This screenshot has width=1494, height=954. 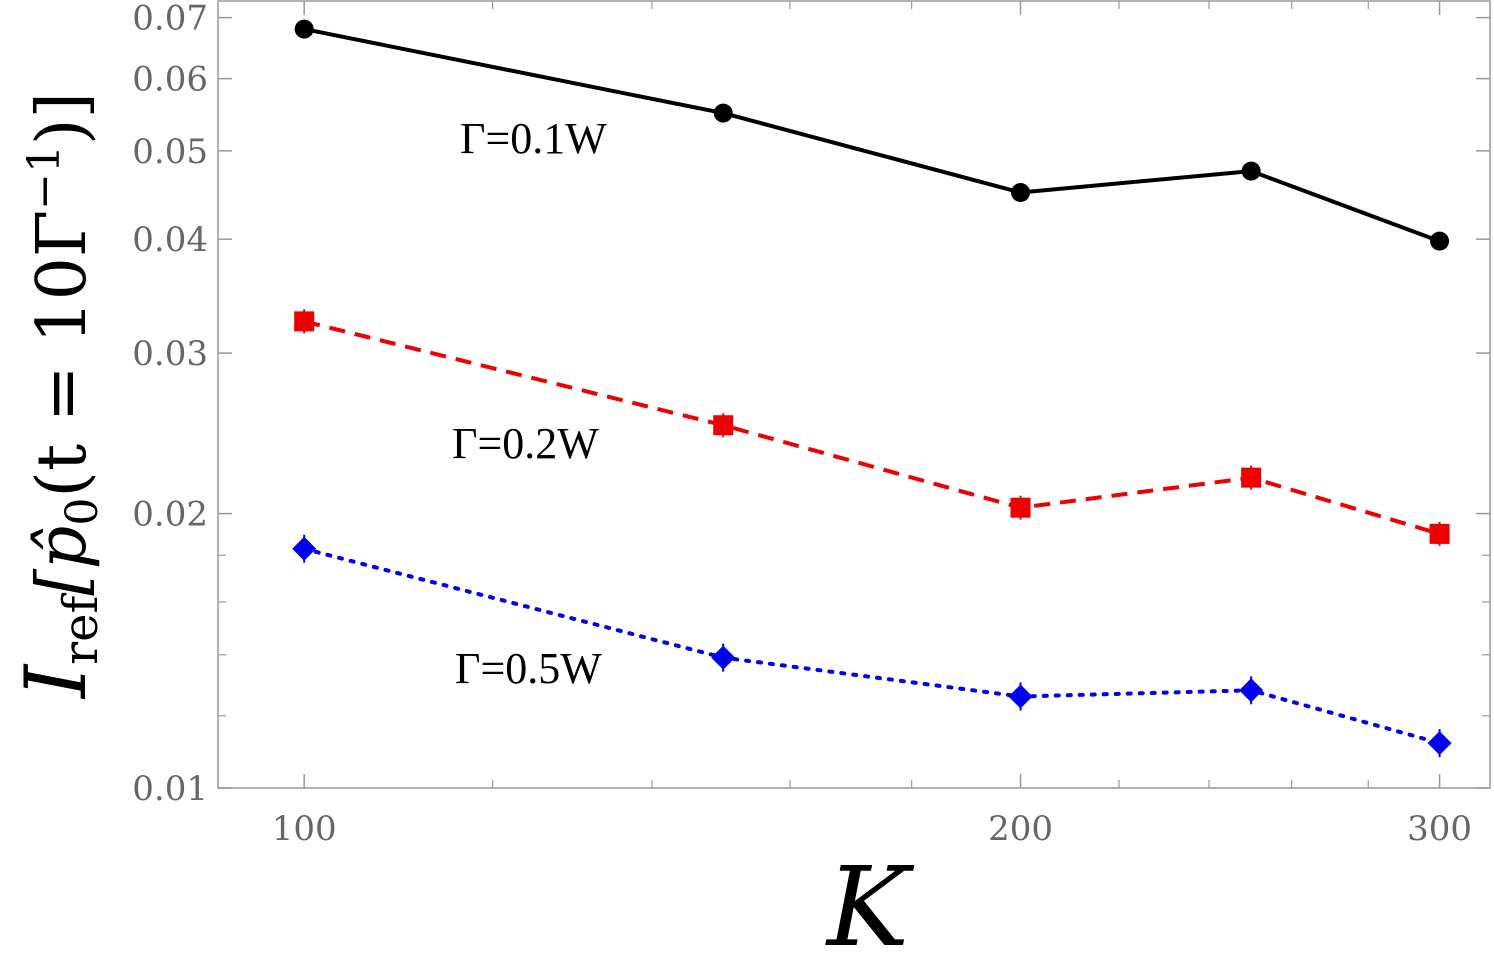 I want to click on y-tick-label: 0.07, so click(x=170, y=19).